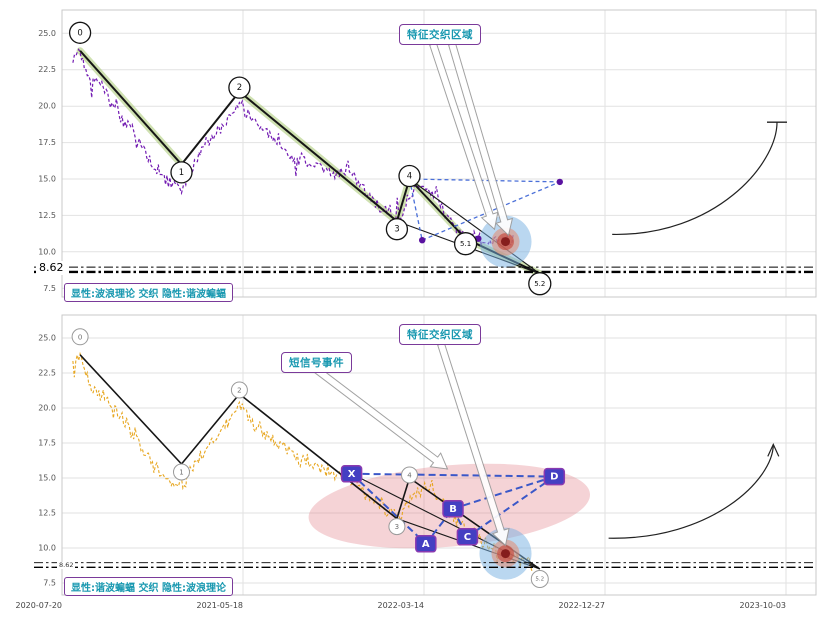  What do you see at coordinates (316, 362) in the screenshot?
I see `short-signal-annotation: 短信号事件` at bounding box center [316, 362].